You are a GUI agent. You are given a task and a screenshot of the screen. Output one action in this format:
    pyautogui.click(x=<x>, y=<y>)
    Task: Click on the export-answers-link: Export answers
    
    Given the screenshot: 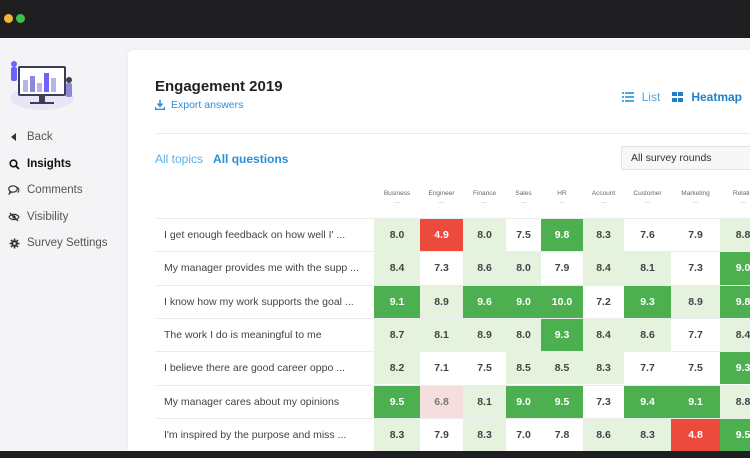 What is the action you would take?
    pyautogui.click(x=199, y=105)
    